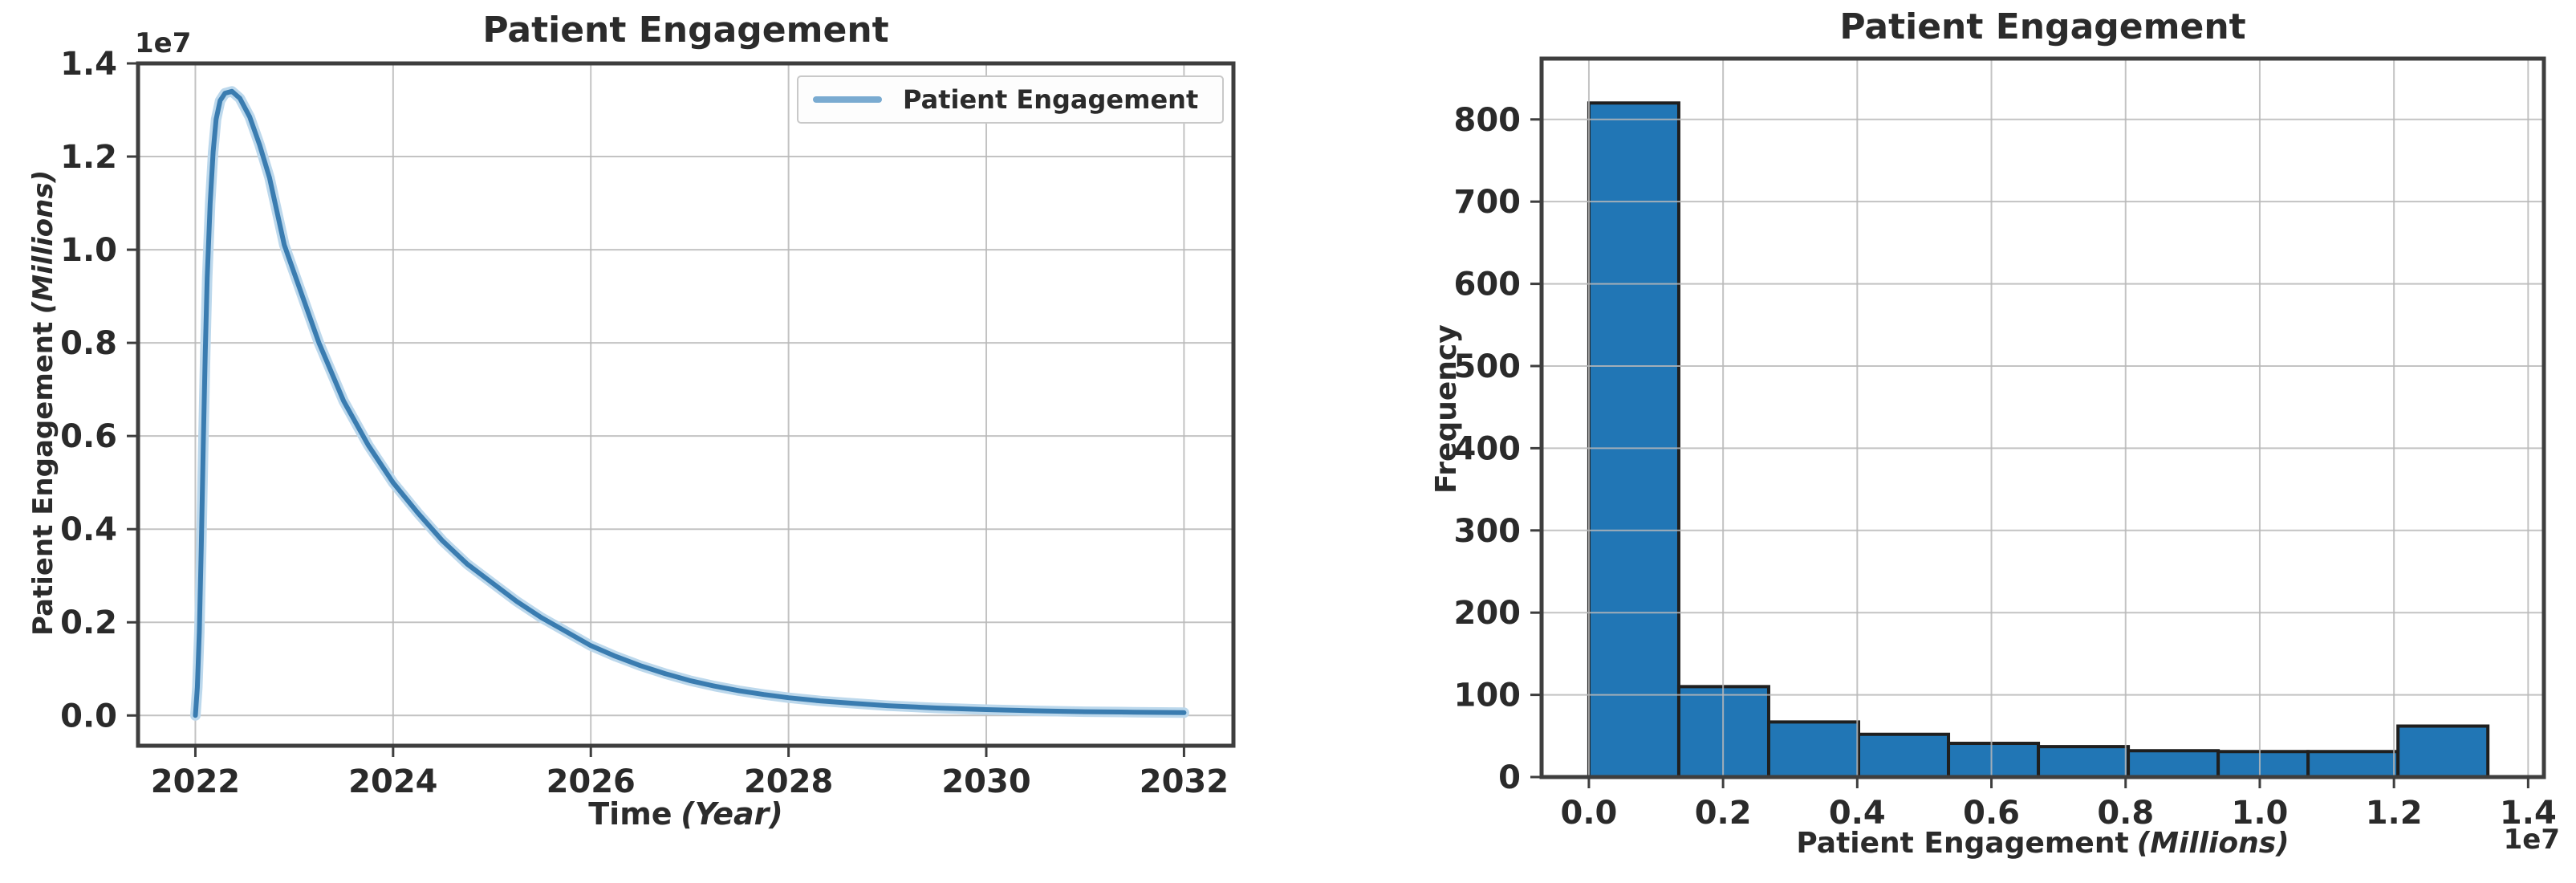 Image resolution: width=2576 pixels, height=883 pixels. Describe the element at coordinates (1184, 781) in the screenshot. I see `x-tick-label: 2032` at that location.